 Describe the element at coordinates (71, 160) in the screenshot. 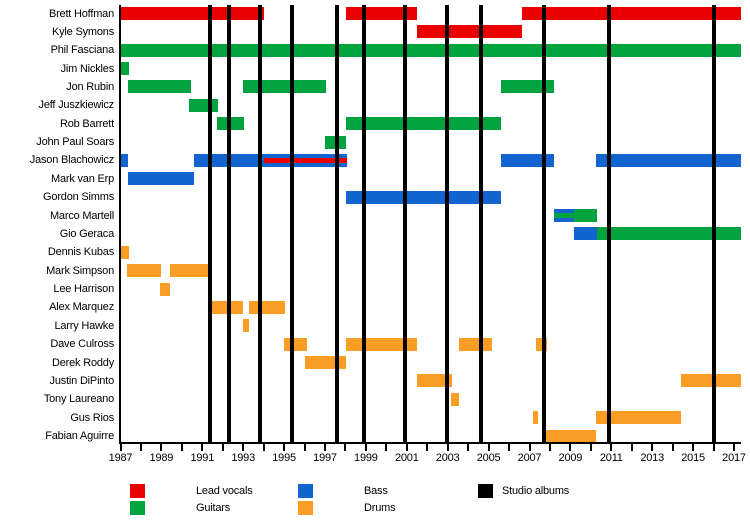

I see `member-label: Jason Blachowicz` at that location.